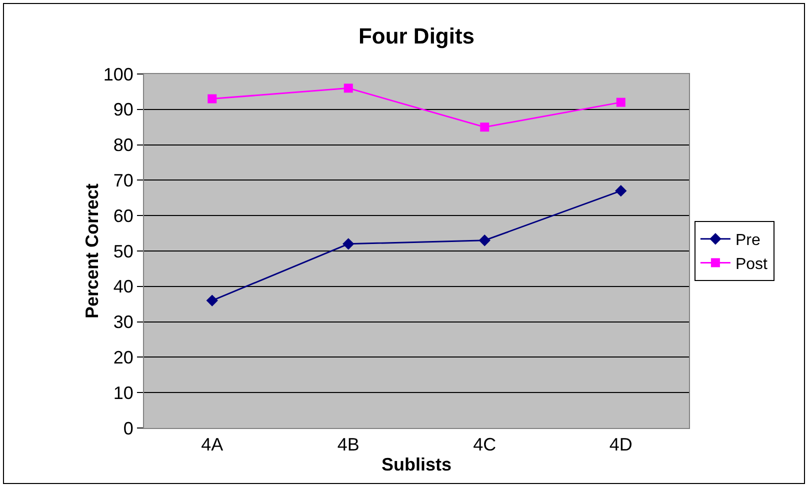 The width and height of the screenshot is (808, 487). I want to click on chart-title: Four Digits, so click(416, 35).